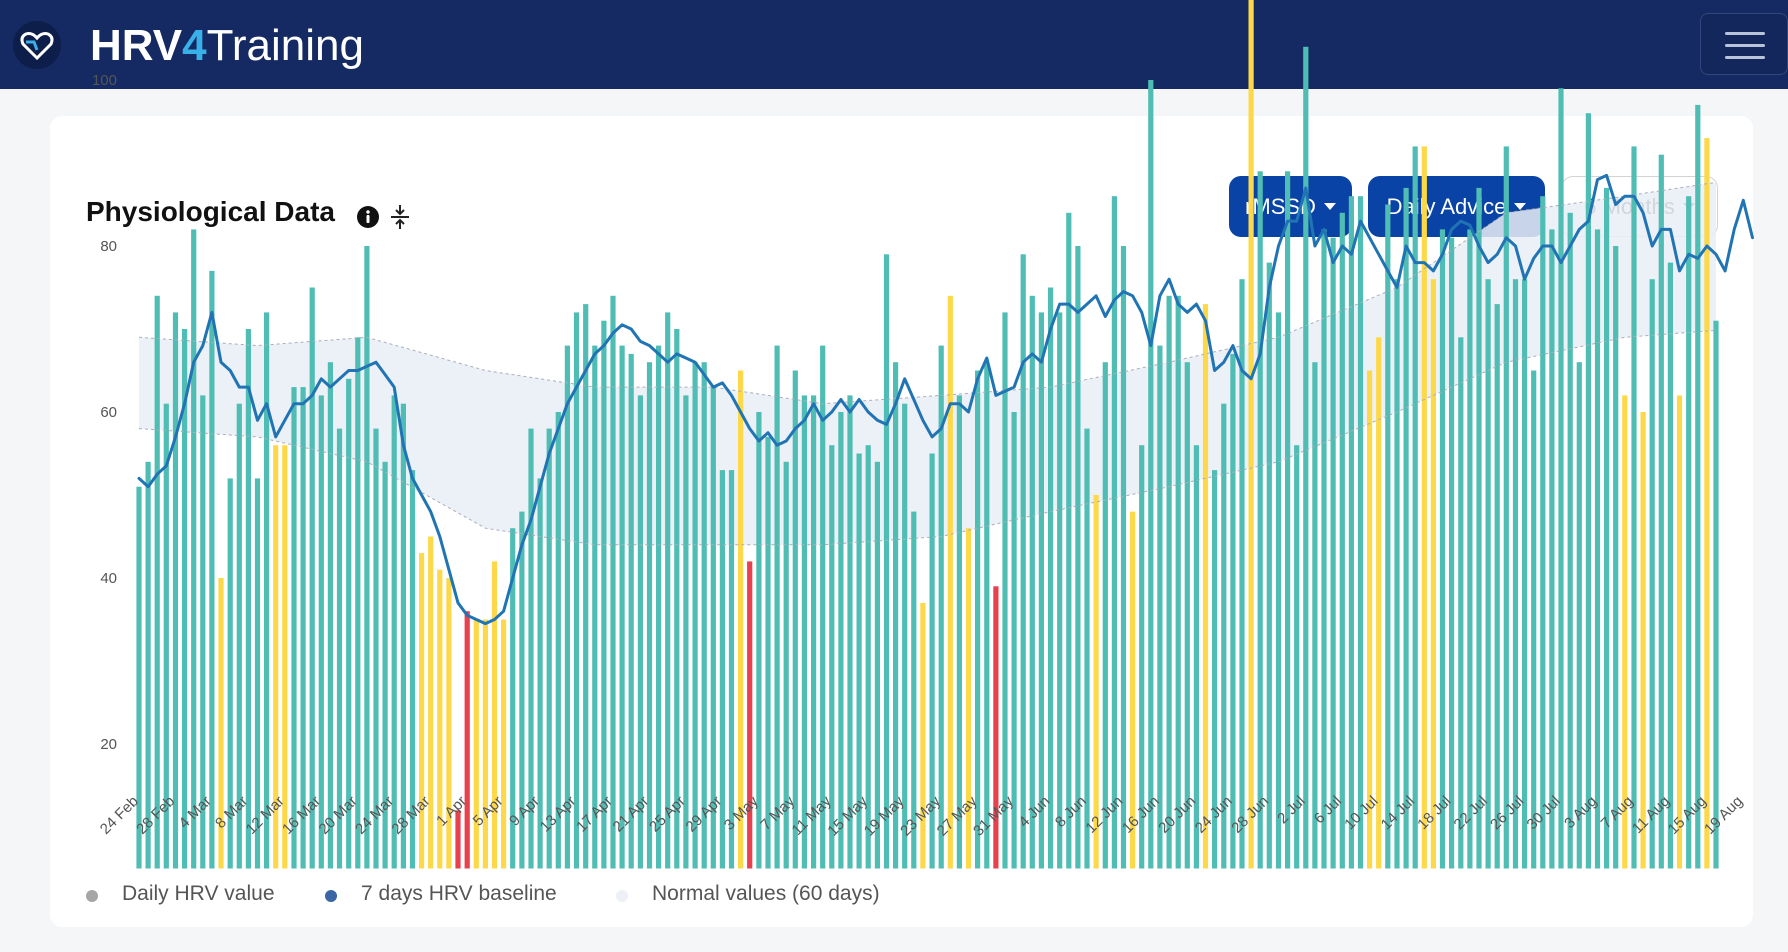 The image size is (1788, 952). I want to click on legend-baseline-dot, so click(331, 896).